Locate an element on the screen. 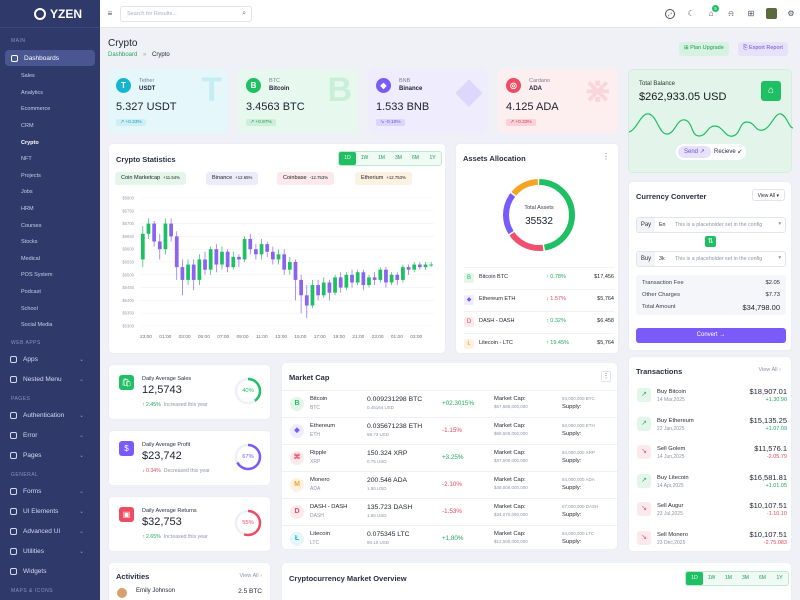  menu-icon is located at coordinates (13, 511).